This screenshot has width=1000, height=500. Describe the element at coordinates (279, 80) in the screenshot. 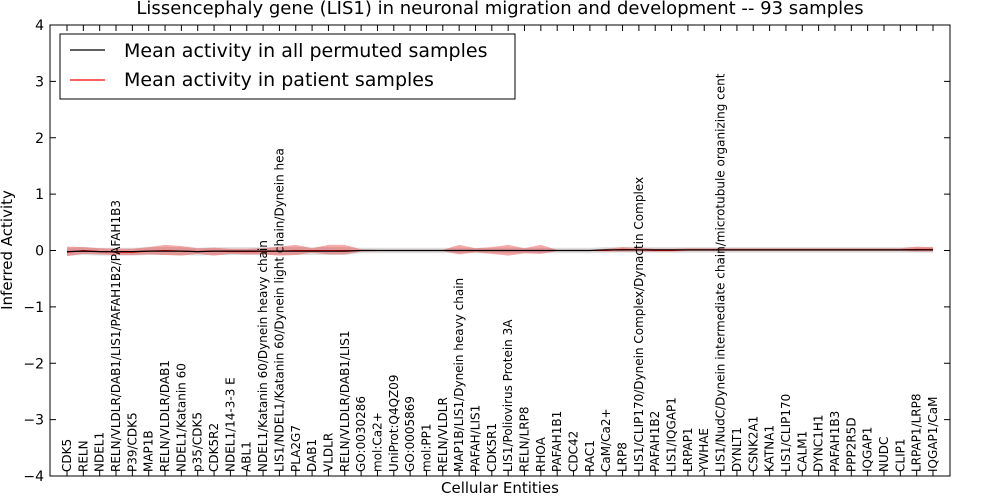

I see `legend-label-patient: Mean activity in patient samples` at that location.